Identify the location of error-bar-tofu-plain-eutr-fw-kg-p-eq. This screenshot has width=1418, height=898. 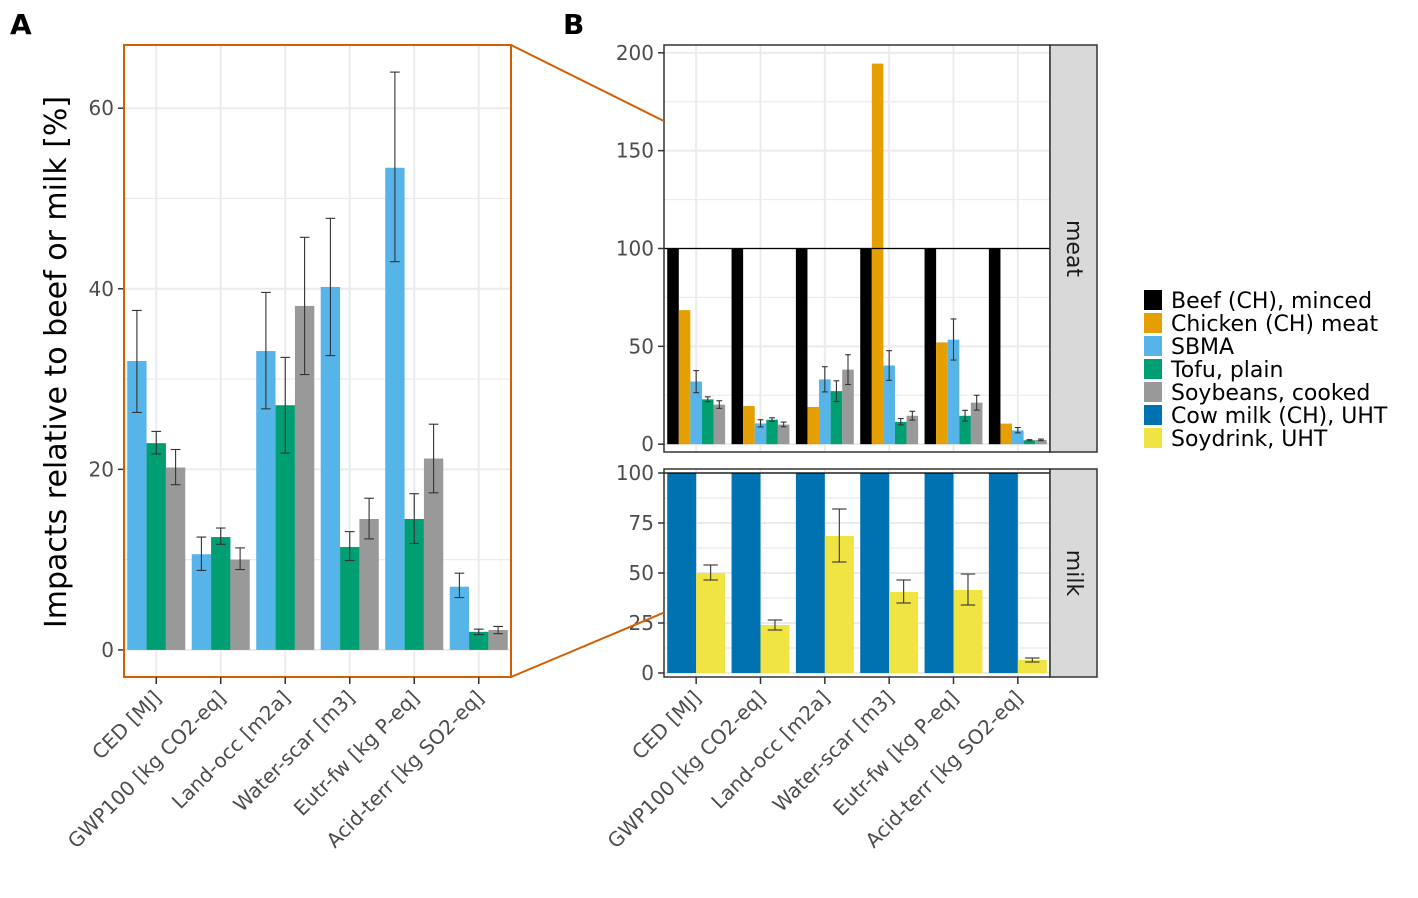
(414, 518).